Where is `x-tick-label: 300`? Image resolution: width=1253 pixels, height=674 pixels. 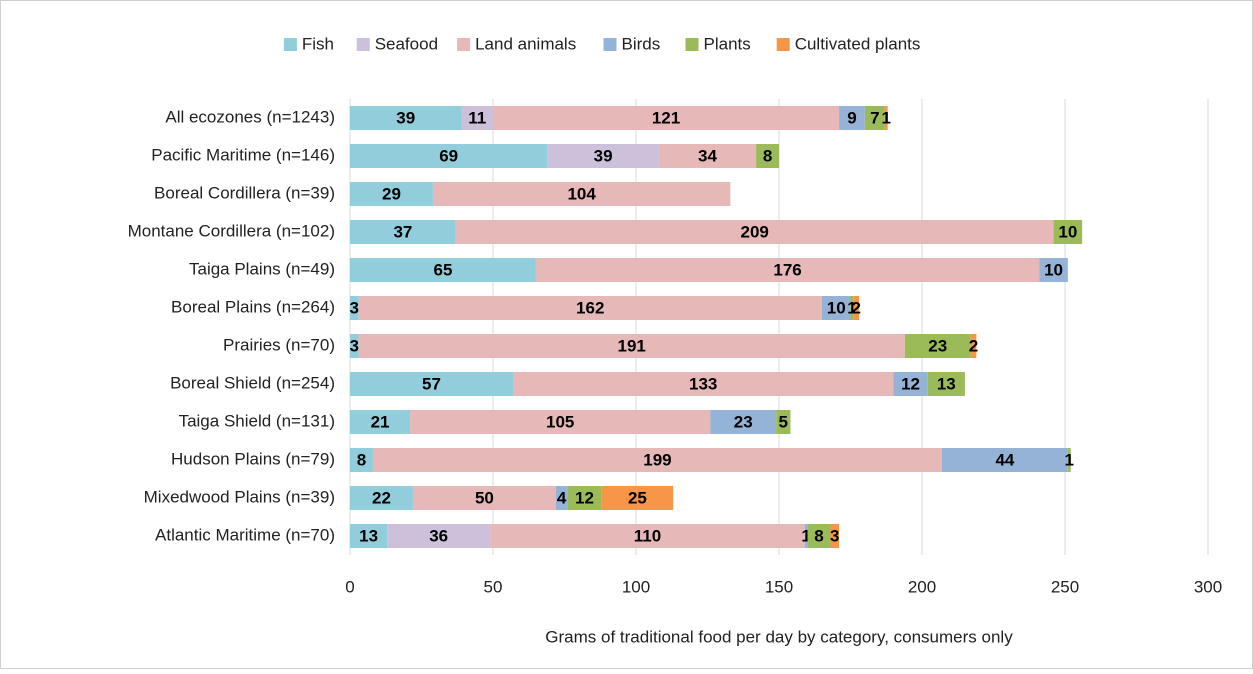
x-tick-label: 300 is located at coordinates (1208, 586).